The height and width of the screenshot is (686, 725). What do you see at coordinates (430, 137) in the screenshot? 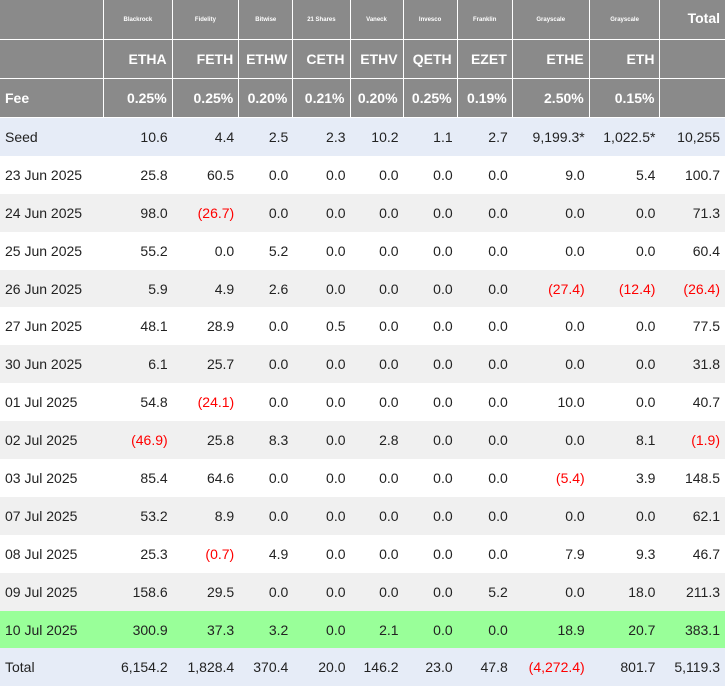
I see `flow-cell: 1.1` at bounding box center [430, 137].